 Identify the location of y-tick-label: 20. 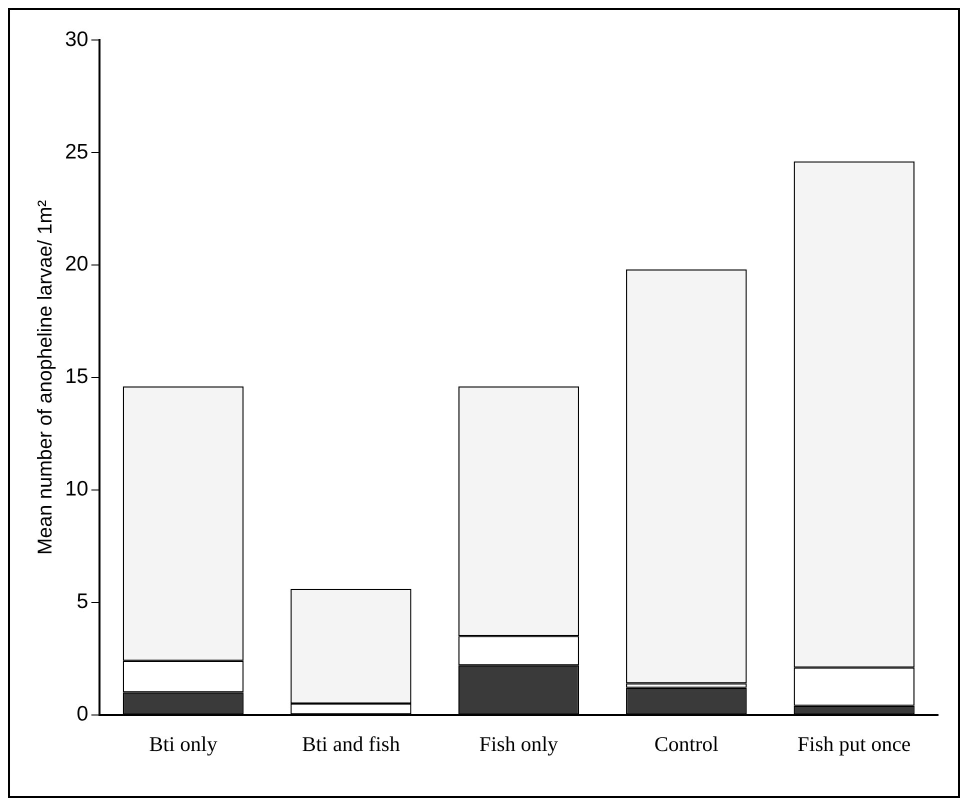
(76, 264).